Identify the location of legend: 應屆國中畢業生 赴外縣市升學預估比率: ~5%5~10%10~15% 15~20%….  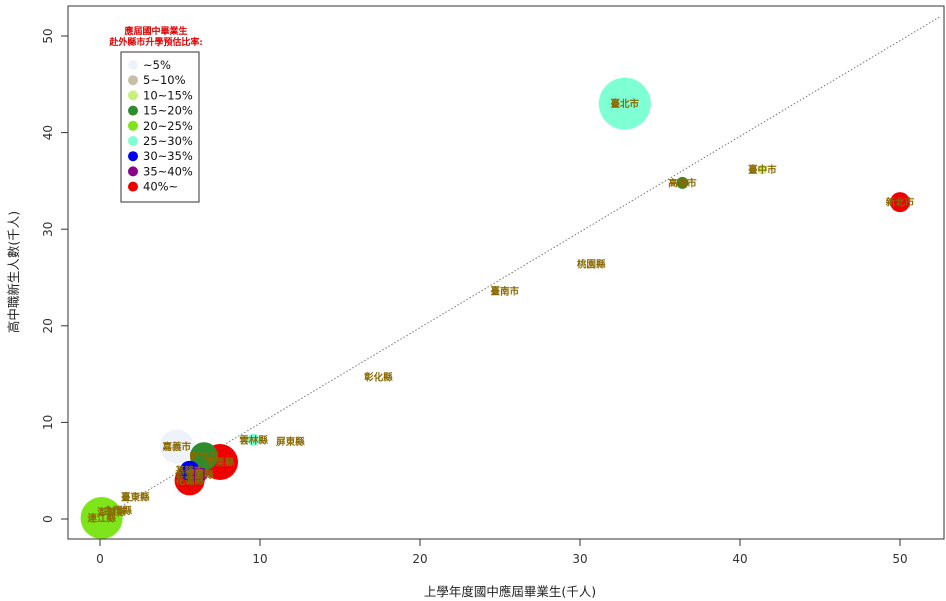
(155, 114).